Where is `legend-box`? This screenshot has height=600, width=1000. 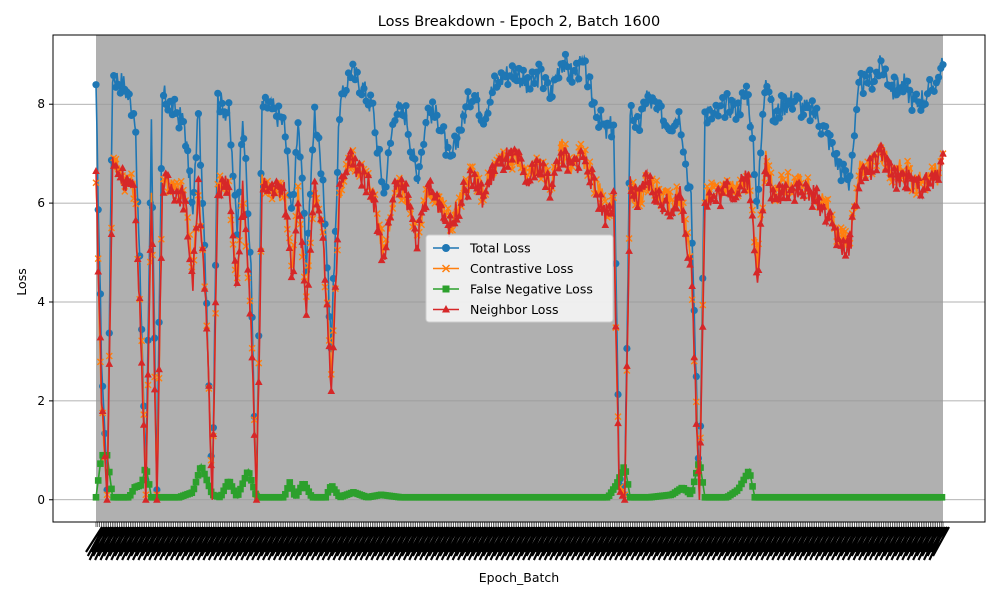
legend-box is located at coordinates (519, 278).